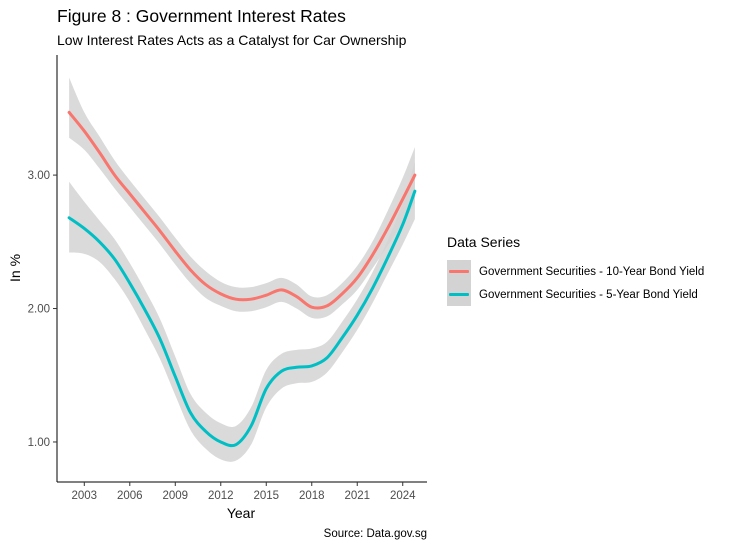 The height and width of the screenshot is (547, 733). Describe the element at coordinates (312, 496) in the screenshot. I see `x-tick-label: 2018` at that location.